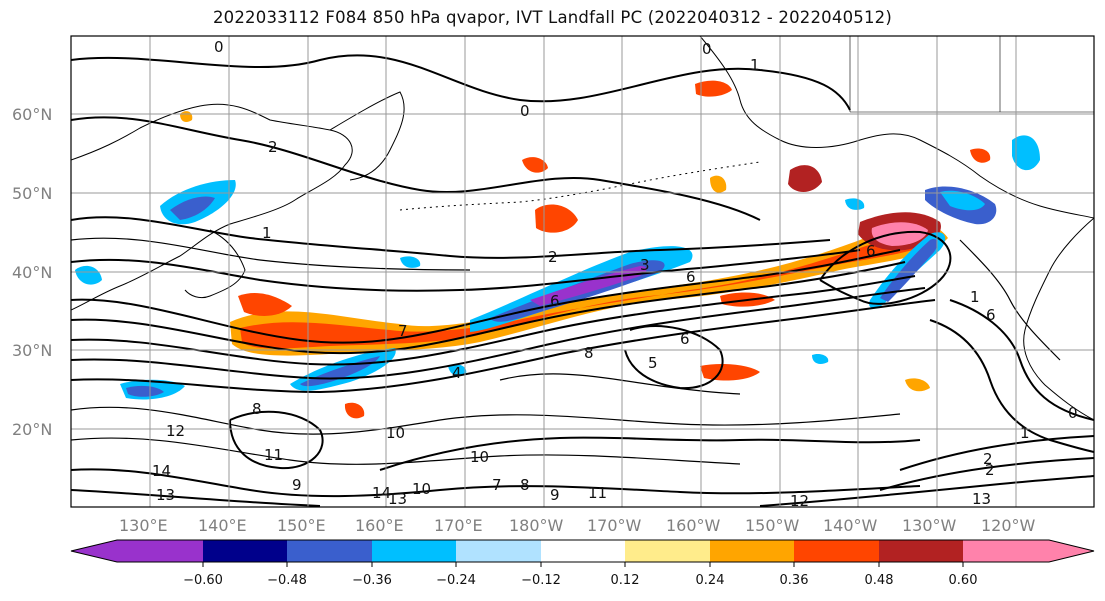  Describe the element at coordinates (929, 525) in the screenshot. I see `lon-label: 130°W` at that location.